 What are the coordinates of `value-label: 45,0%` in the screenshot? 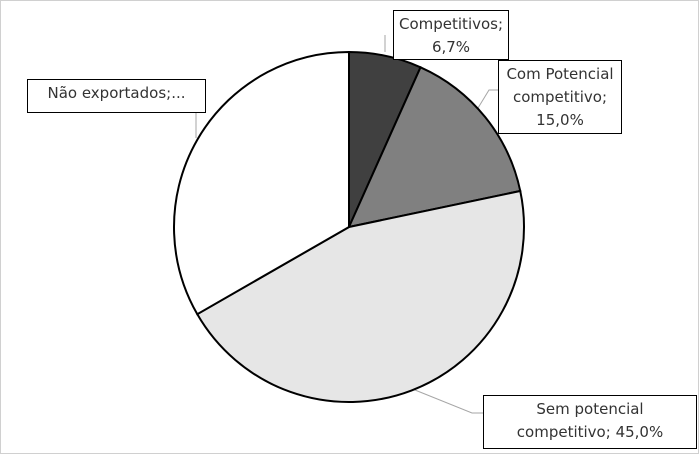 It's located at (639, 432).